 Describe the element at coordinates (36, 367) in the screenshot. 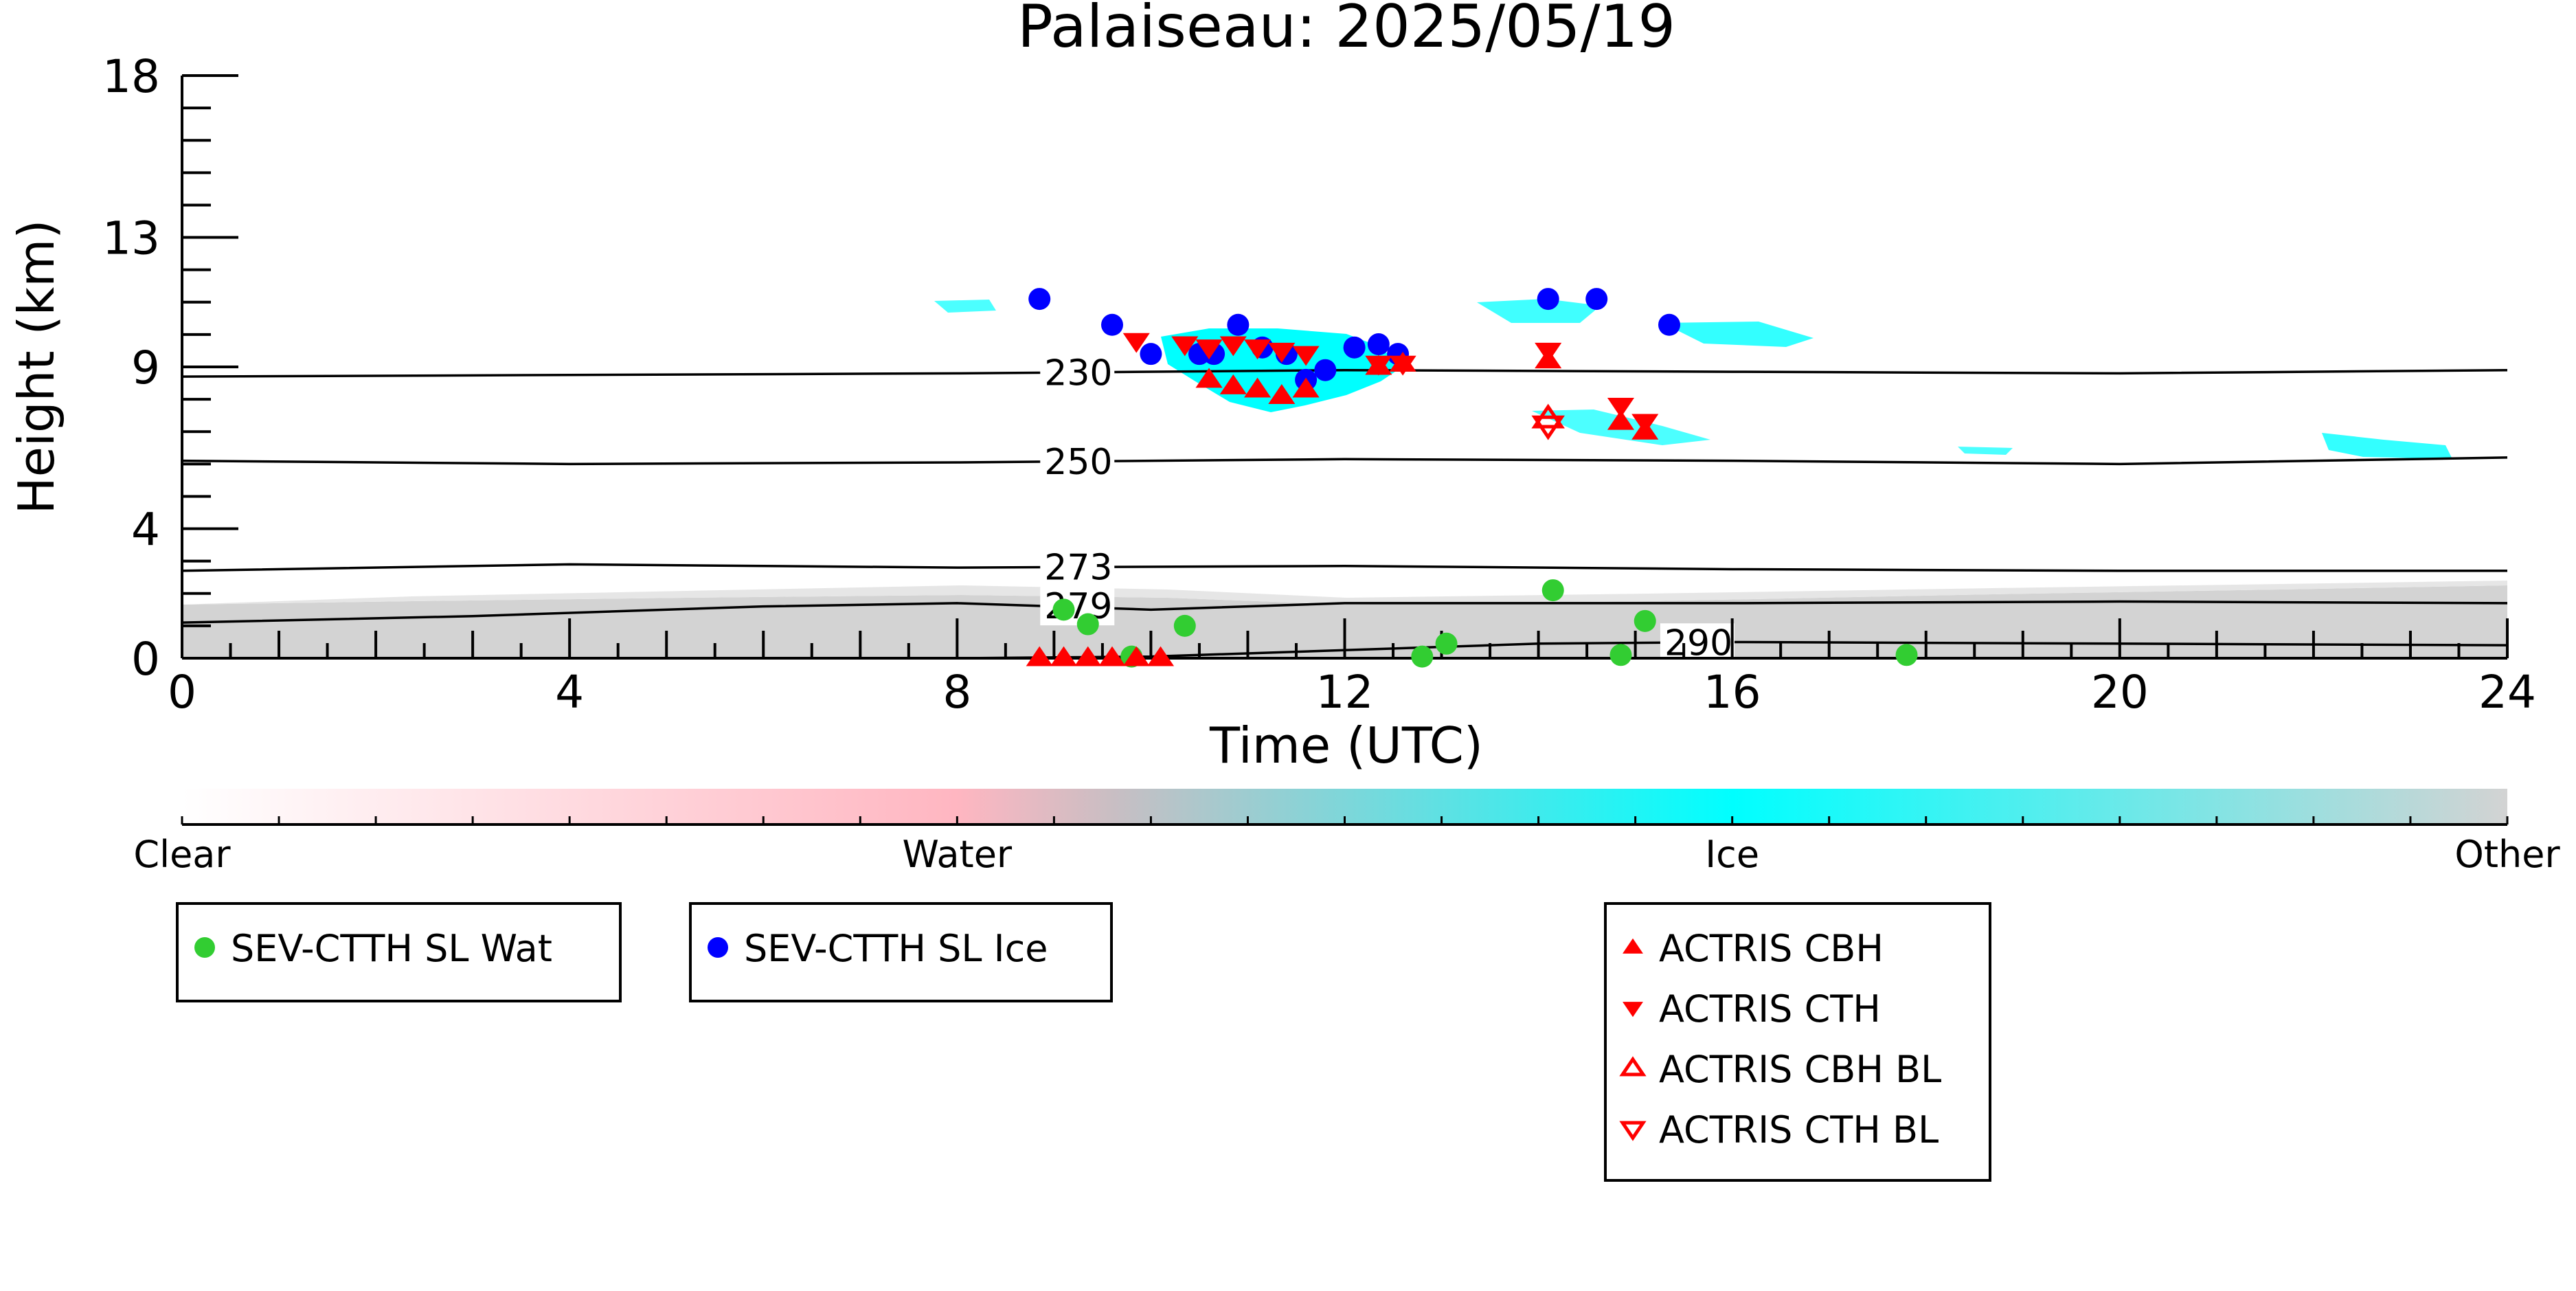

I see `y-axis-label: Height (km)` at that location.